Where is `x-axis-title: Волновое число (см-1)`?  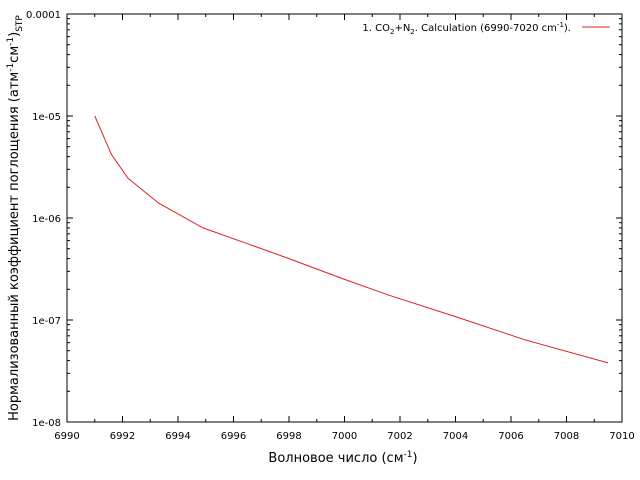
x-axis-title: Волновое число (см-1) is located at coordinates (342, 458).